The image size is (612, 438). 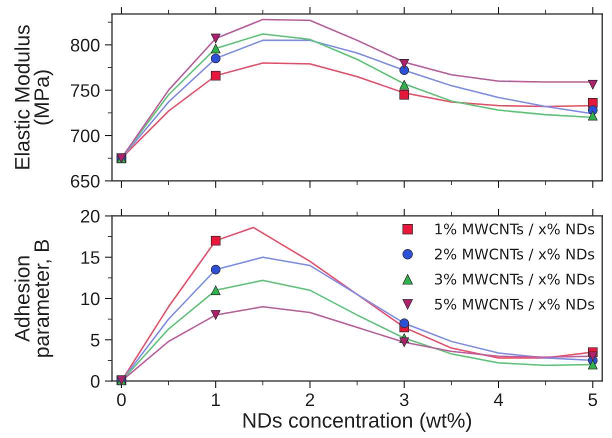 I want to click on y-axis-title: Adhesion parameter, B, so click(x=34, y=298).